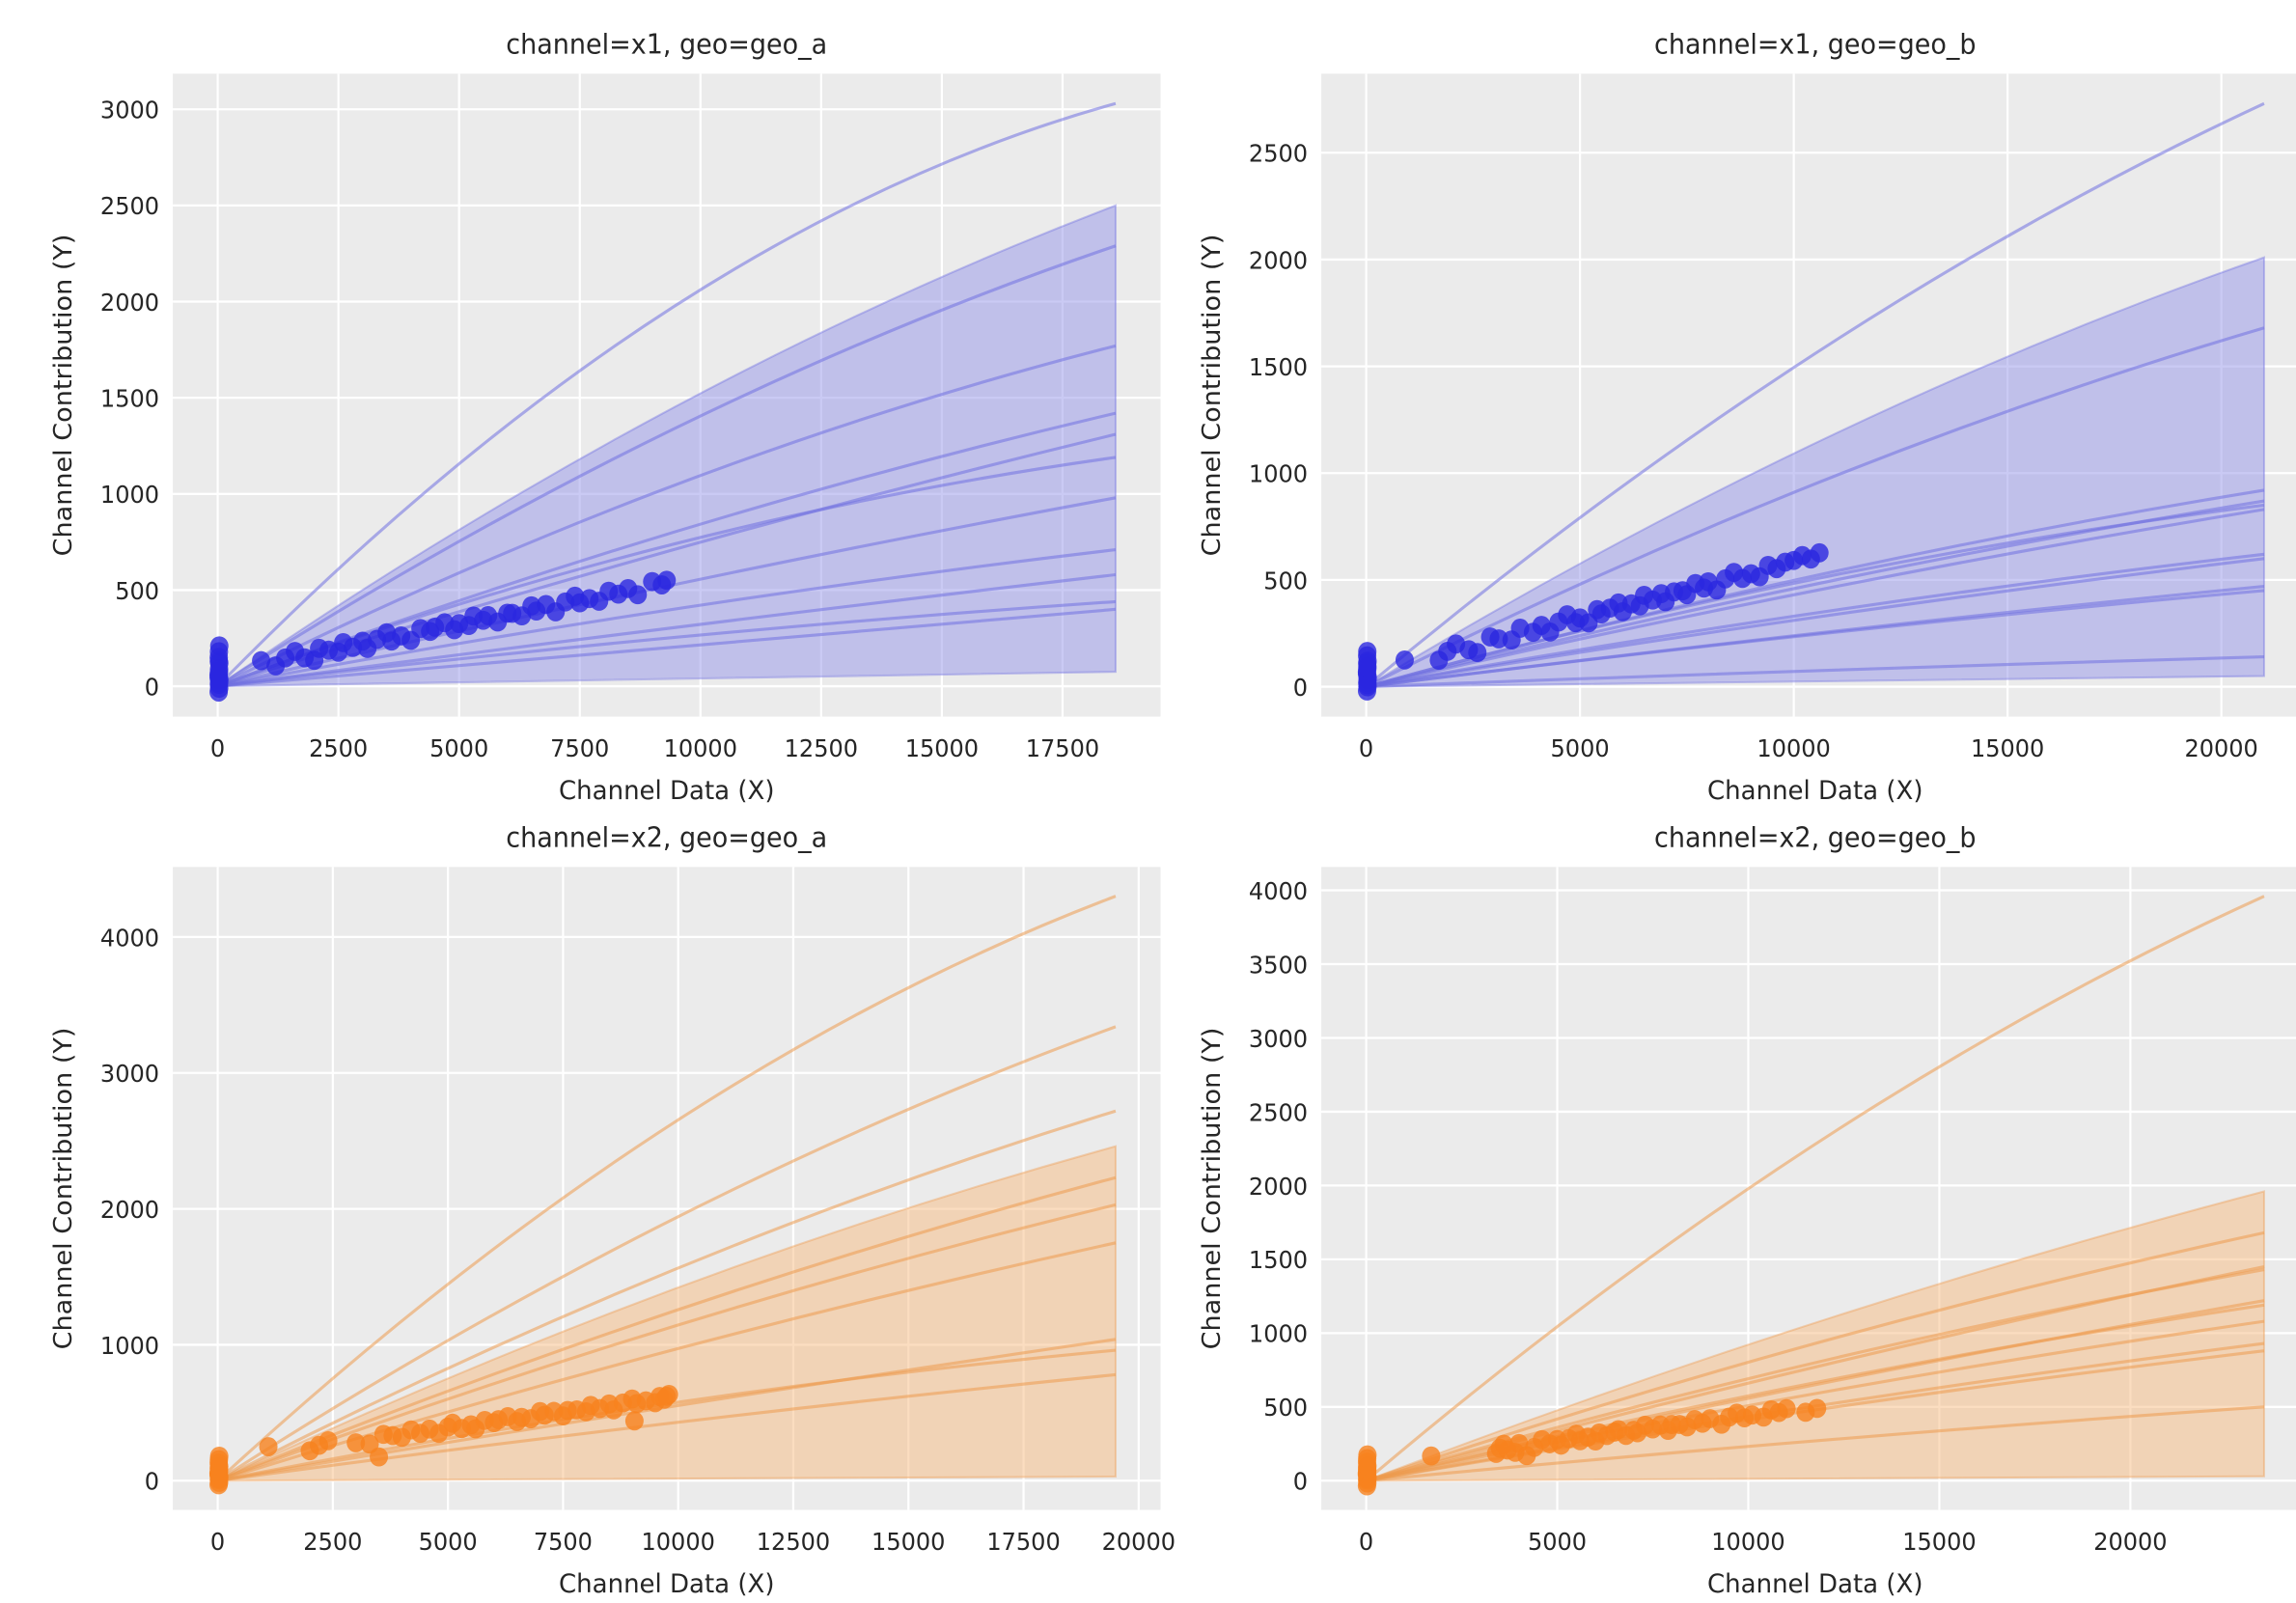 The width and height of the screenshot is (2296, 1603). Describe the element at coordinates (666, 838) in the screenshot. I see `subplot-title: channel=x2, geo=geo_a` at that location.